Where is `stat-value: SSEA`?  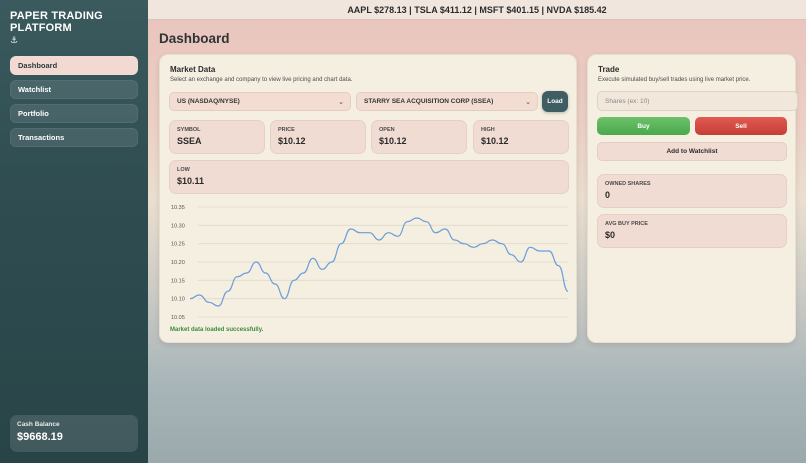 stat-value: SSEA is located at coordinates (189, 141).